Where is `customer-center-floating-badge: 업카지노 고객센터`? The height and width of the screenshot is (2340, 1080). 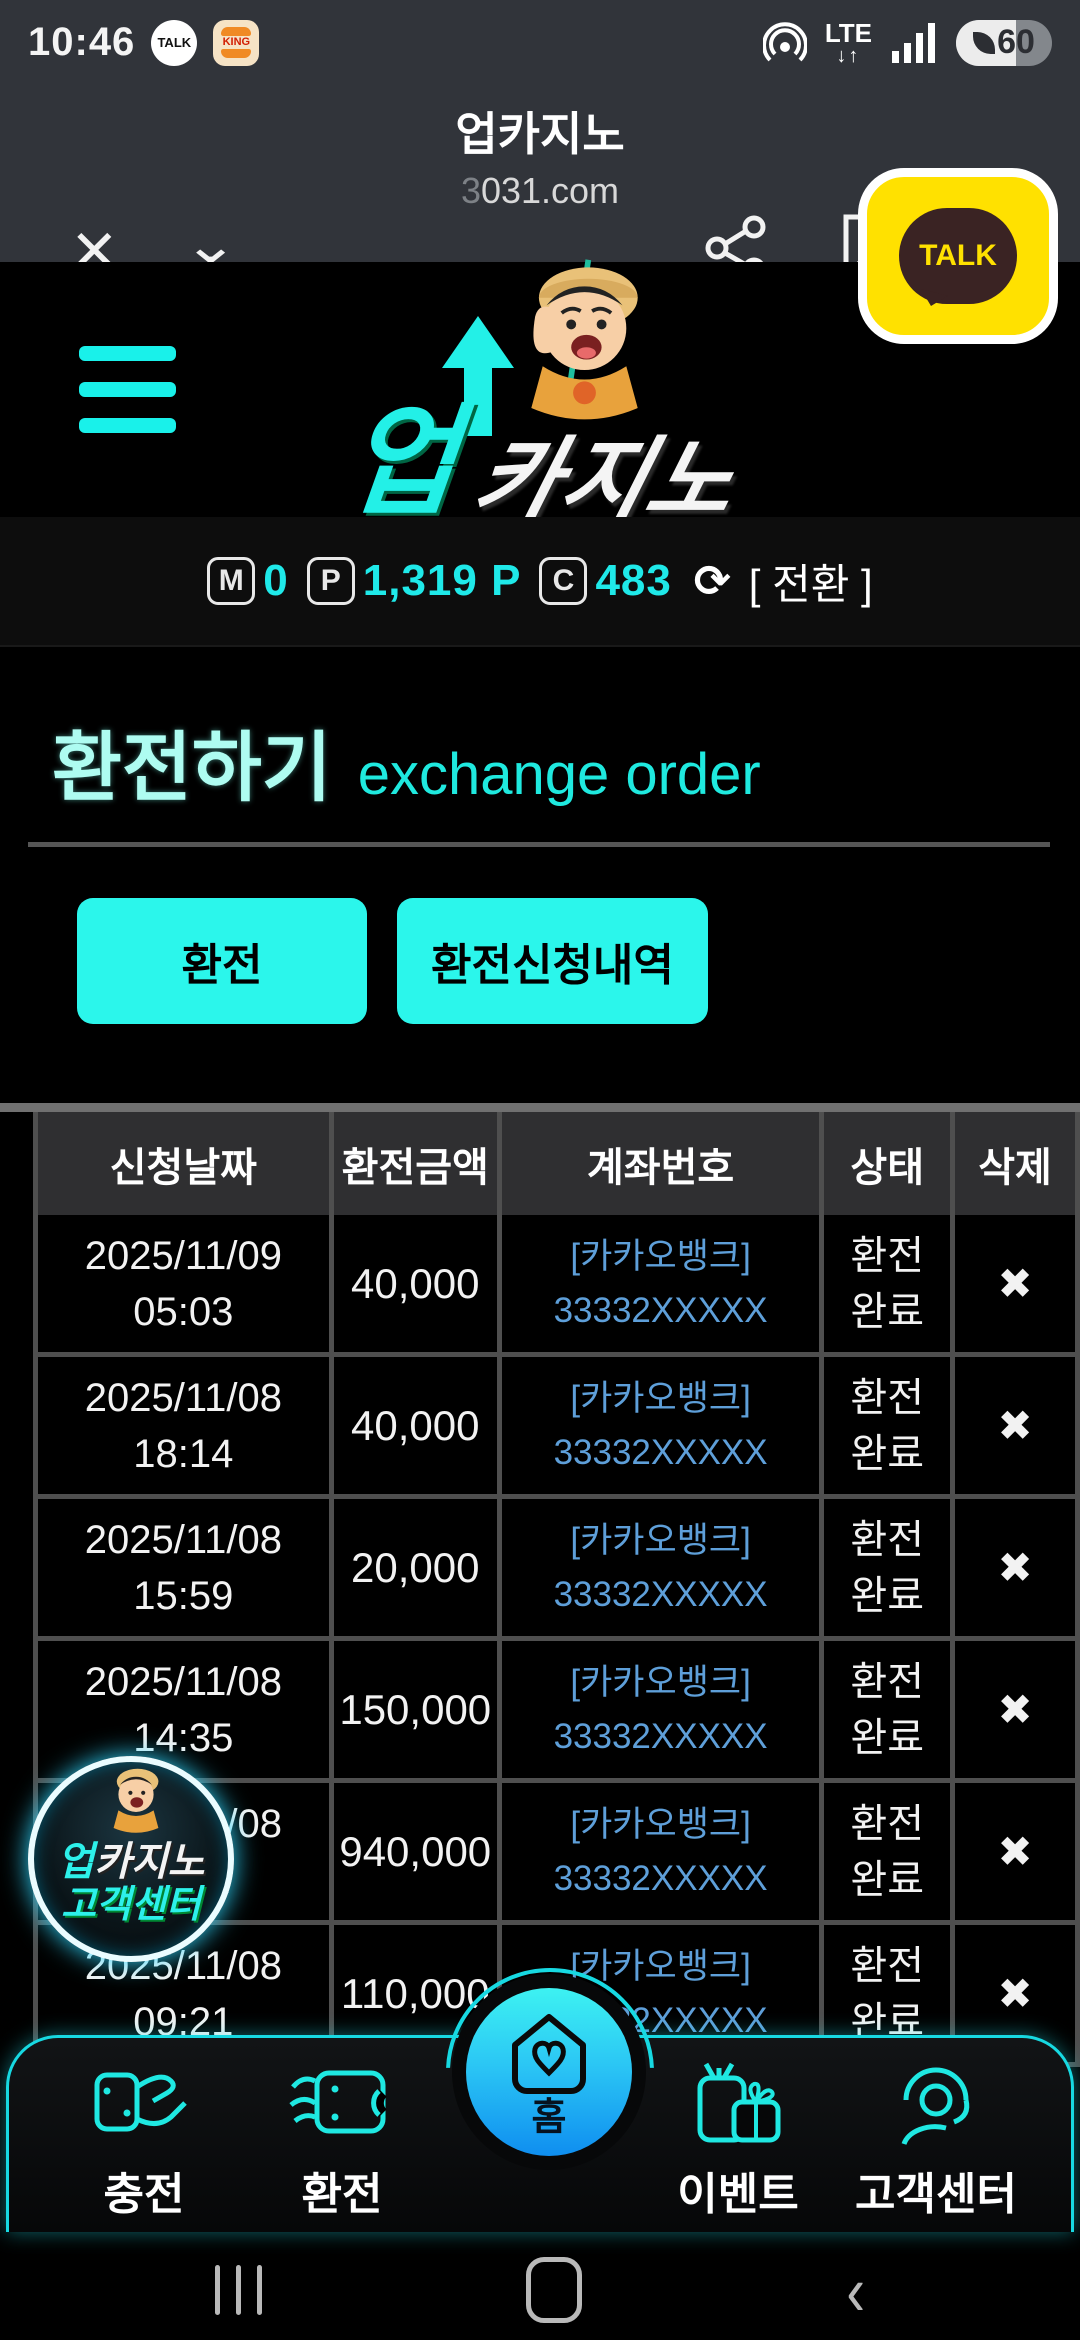 customer-center-floating-badge: 업카지노 고객센터 is located at coordinates (131, 1859).